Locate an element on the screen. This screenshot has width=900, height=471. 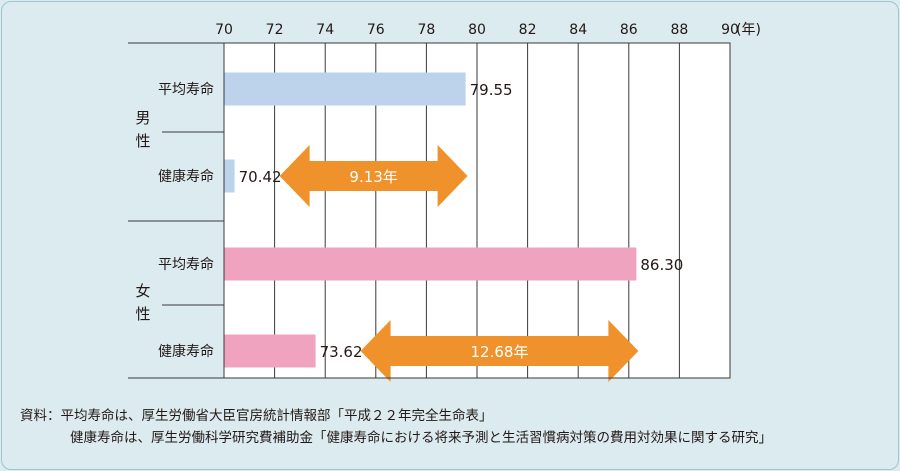
gap-label: 12.68年 is located at coordinates (500, 352).